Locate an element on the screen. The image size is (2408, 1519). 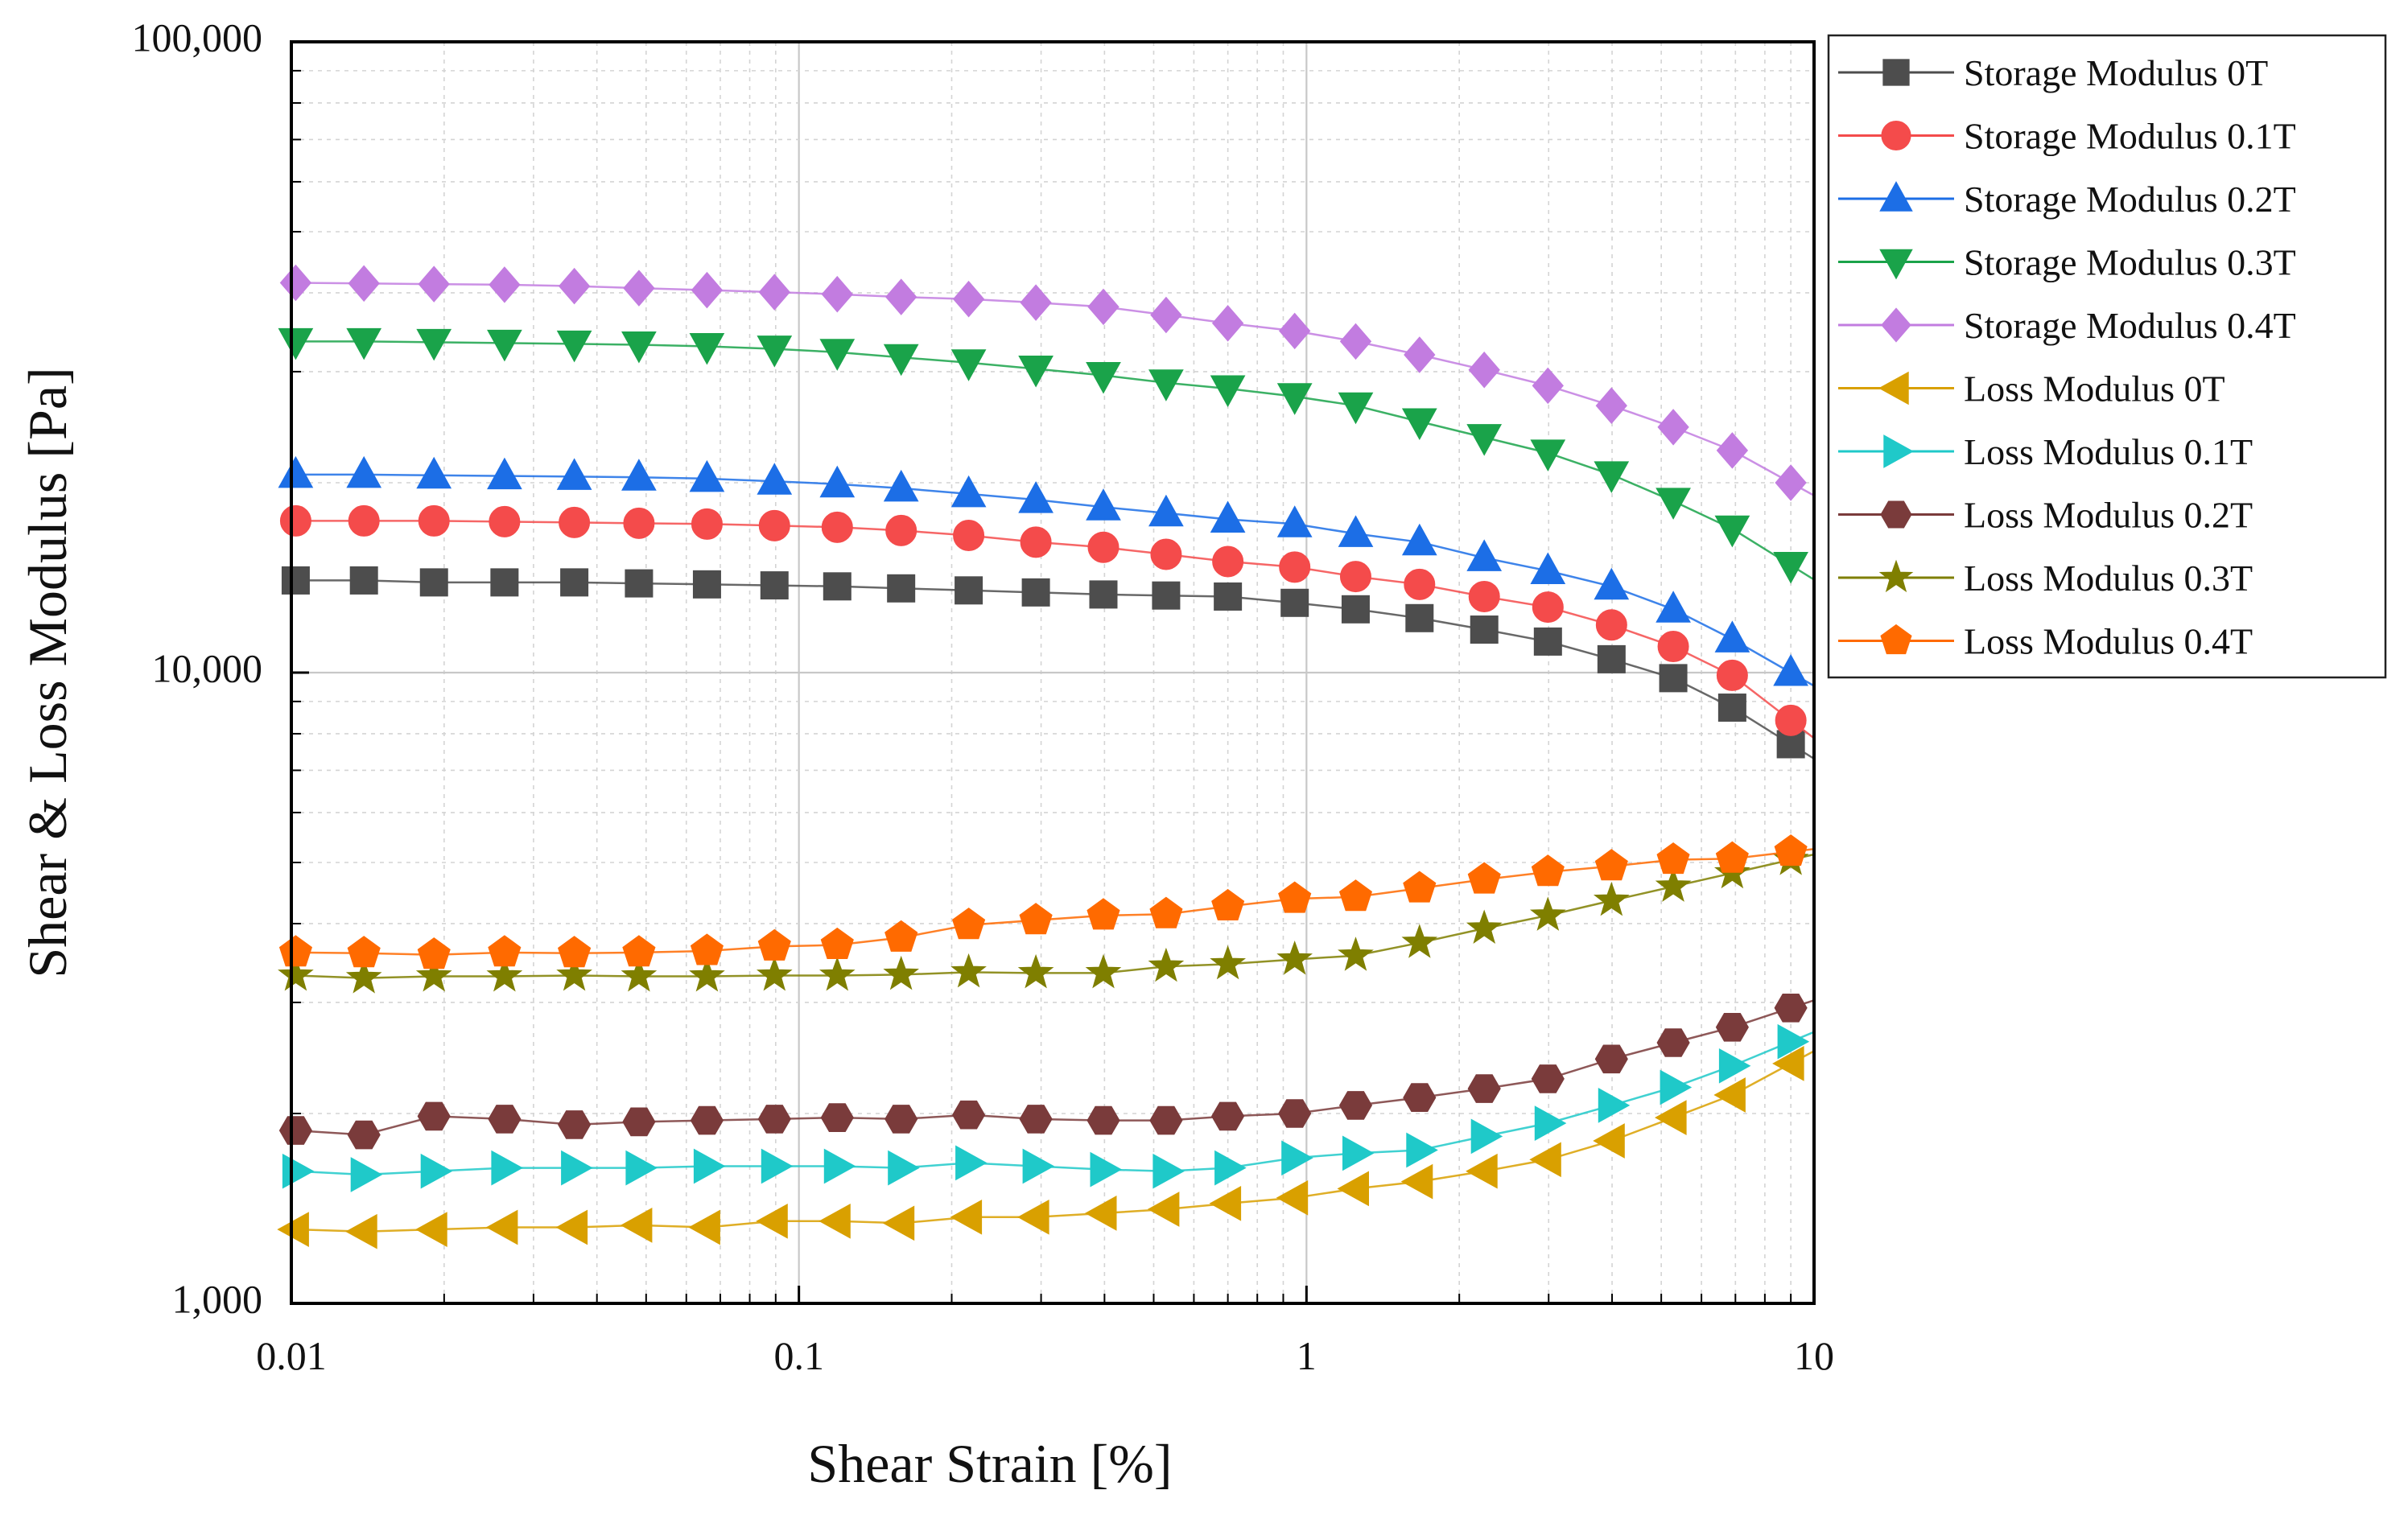
legend-label: Storage Modulus 0.4T is located at coordinates (2130, 325).